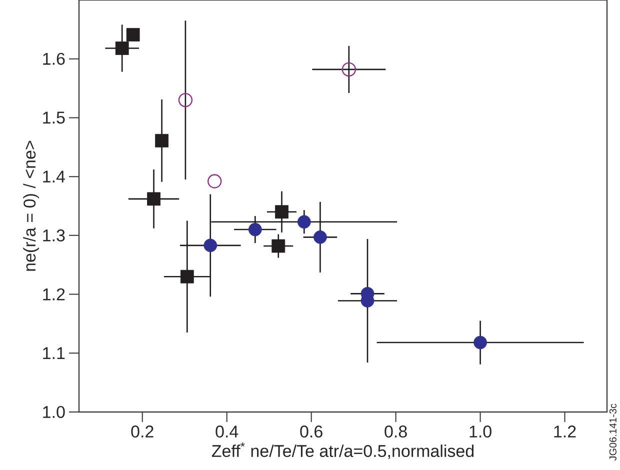 The height and width of the screenshot is (470, 620). Describe the element at coordinates (481, 432) in the screenshot. I see `x-tick-label: 1.0` at that location.